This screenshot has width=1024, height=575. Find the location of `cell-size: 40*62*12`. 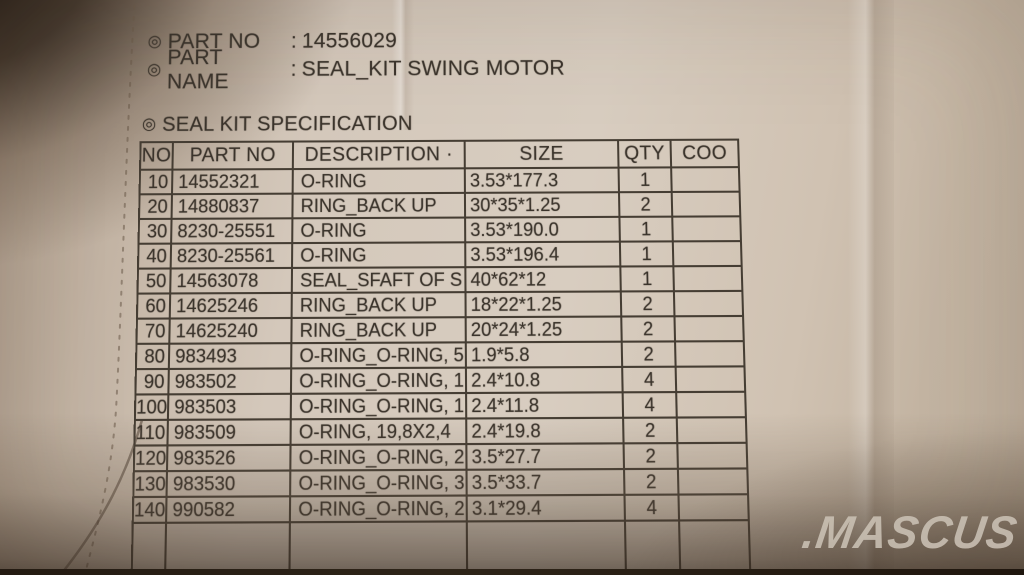

cell-size: 40*62*12 is located at coordinates (543, 279).